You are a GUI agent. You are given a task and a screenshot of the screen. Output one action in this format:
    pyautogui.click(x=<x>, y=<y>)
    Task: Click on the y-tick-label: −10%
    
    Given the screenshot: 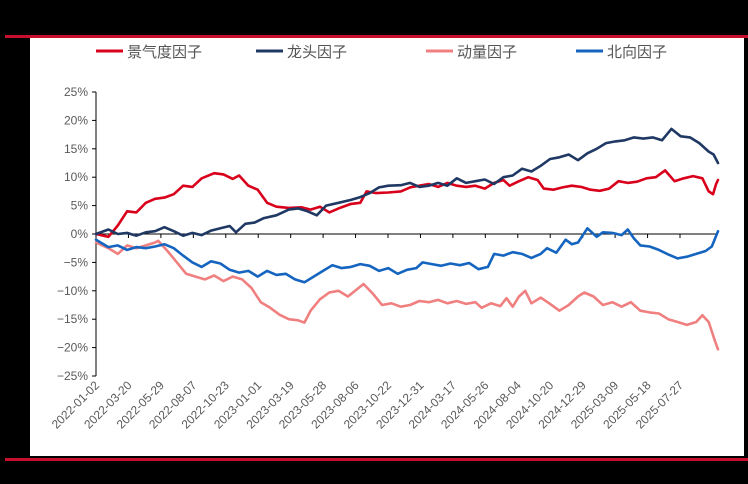 What is the action you would take?
    pyautogui.click(x=72, y=291)
    